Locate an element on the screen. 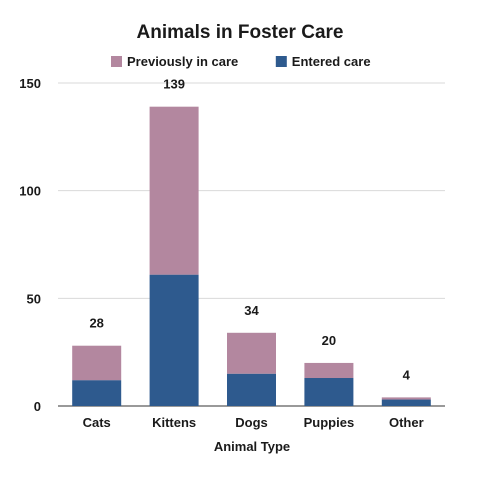 Image resolution: width=480 pixels, height=480 pixels. total-label-dogs: 34 is located at coordinates (251, 310).